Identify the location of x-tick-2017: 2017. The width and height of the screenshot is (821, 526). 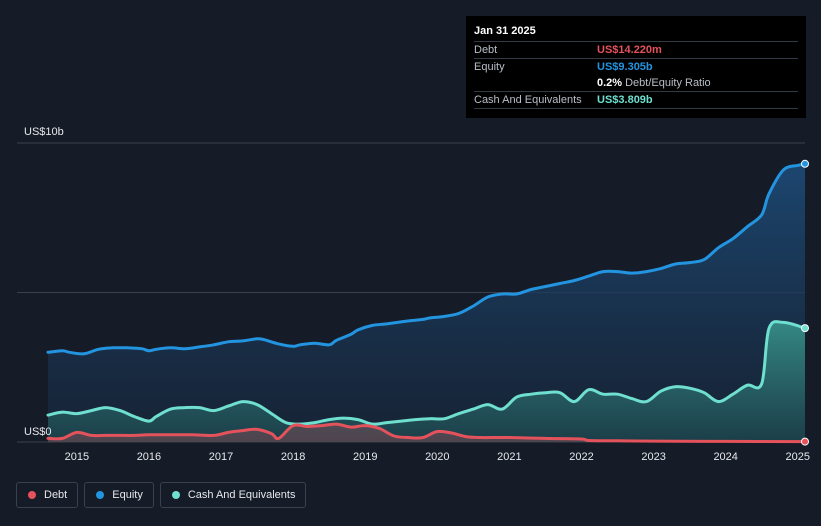
(221, 457).